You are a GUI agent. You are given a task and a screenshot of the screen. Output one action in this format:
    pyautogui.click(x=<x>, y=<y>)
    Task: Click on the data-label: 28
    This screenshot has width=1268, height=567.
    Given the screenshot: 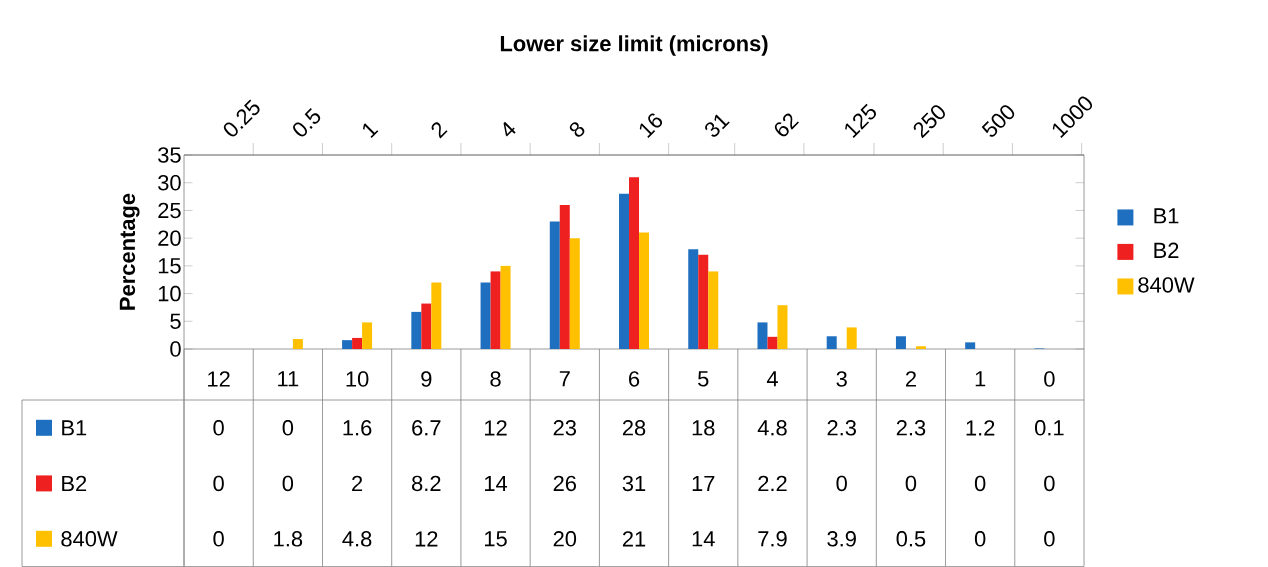 What is the action you would take?
    pyautogui.click(x=634, y=428)
    